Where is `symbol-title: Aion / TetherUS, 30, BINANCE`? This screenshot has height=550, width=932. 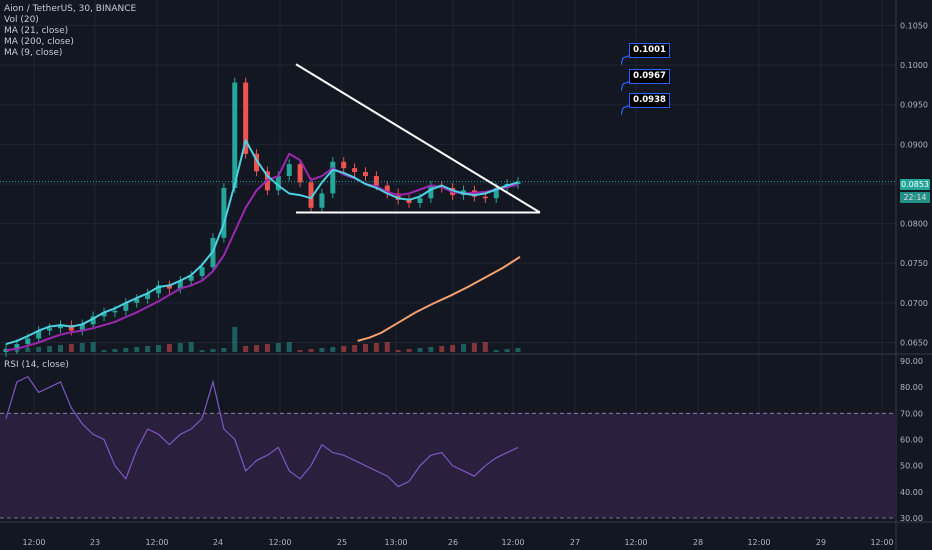 symbol-title: Aion / TetherUS, 30, BINANCE is located at coordinates (70, 9).